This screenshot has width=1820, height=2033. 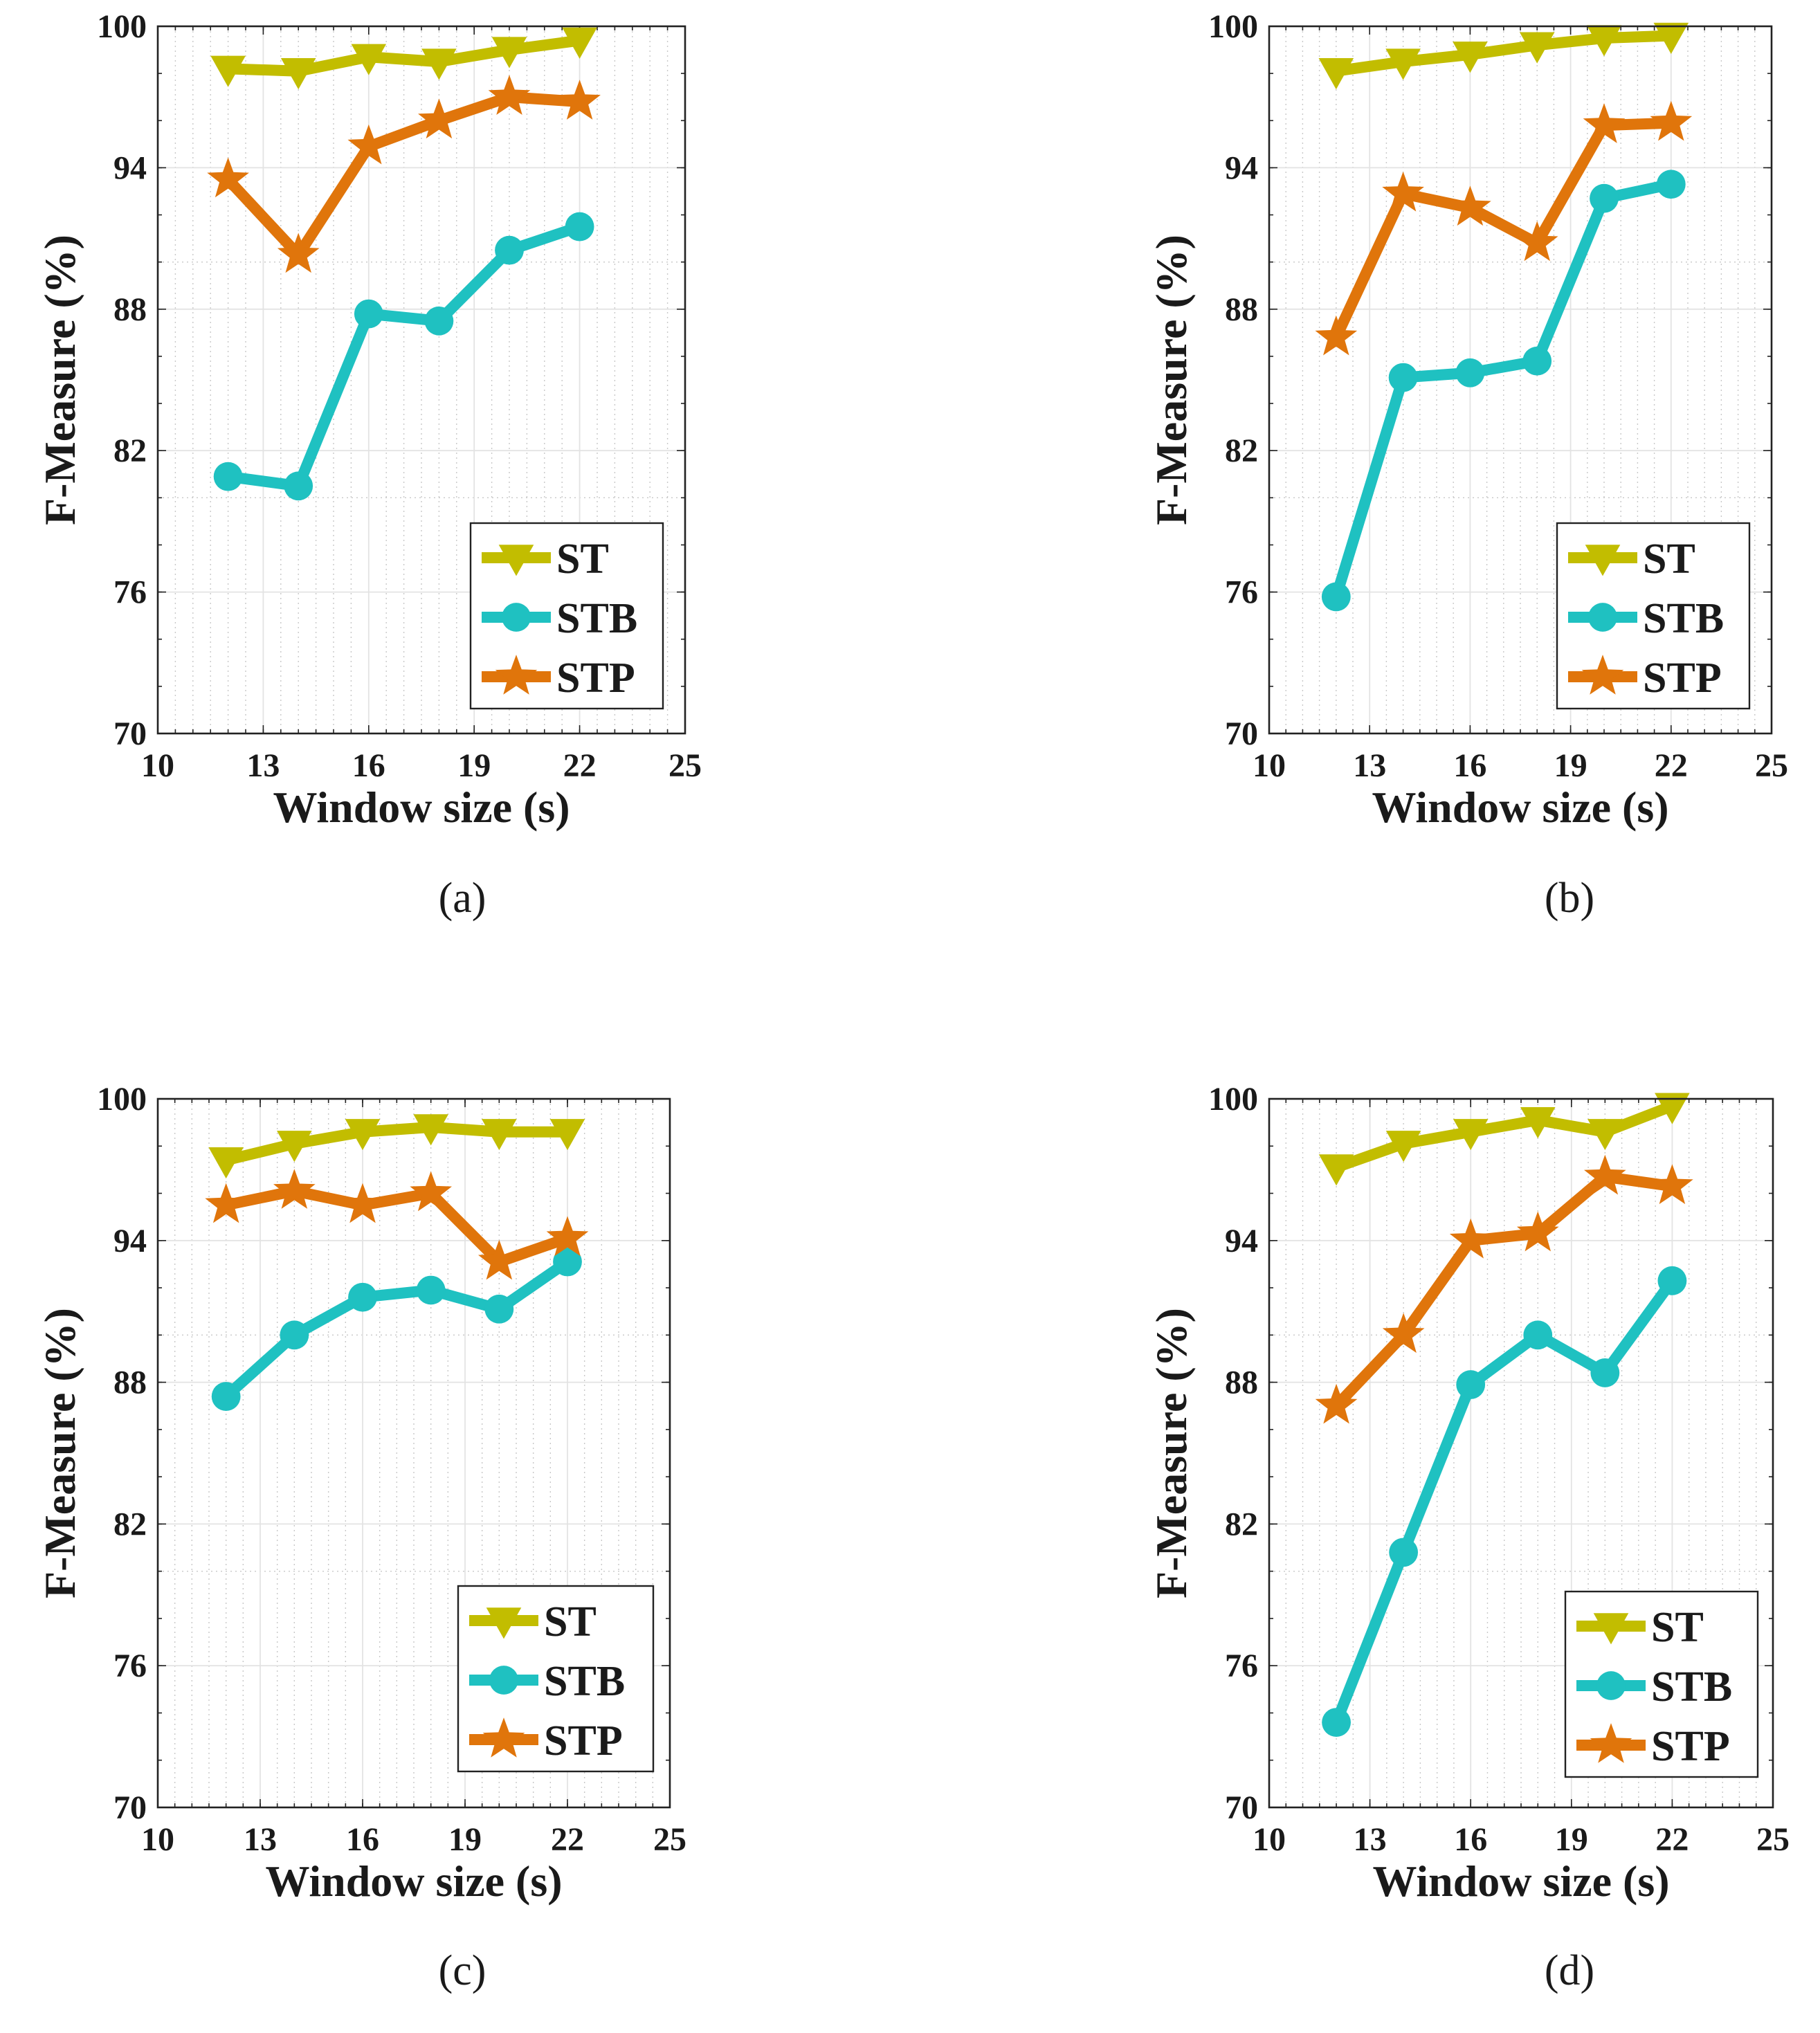 What do you see at coordinates (1505, 1502) in the screenshot?
I see `series-line-stb` at bounding box center [1505, 1502].